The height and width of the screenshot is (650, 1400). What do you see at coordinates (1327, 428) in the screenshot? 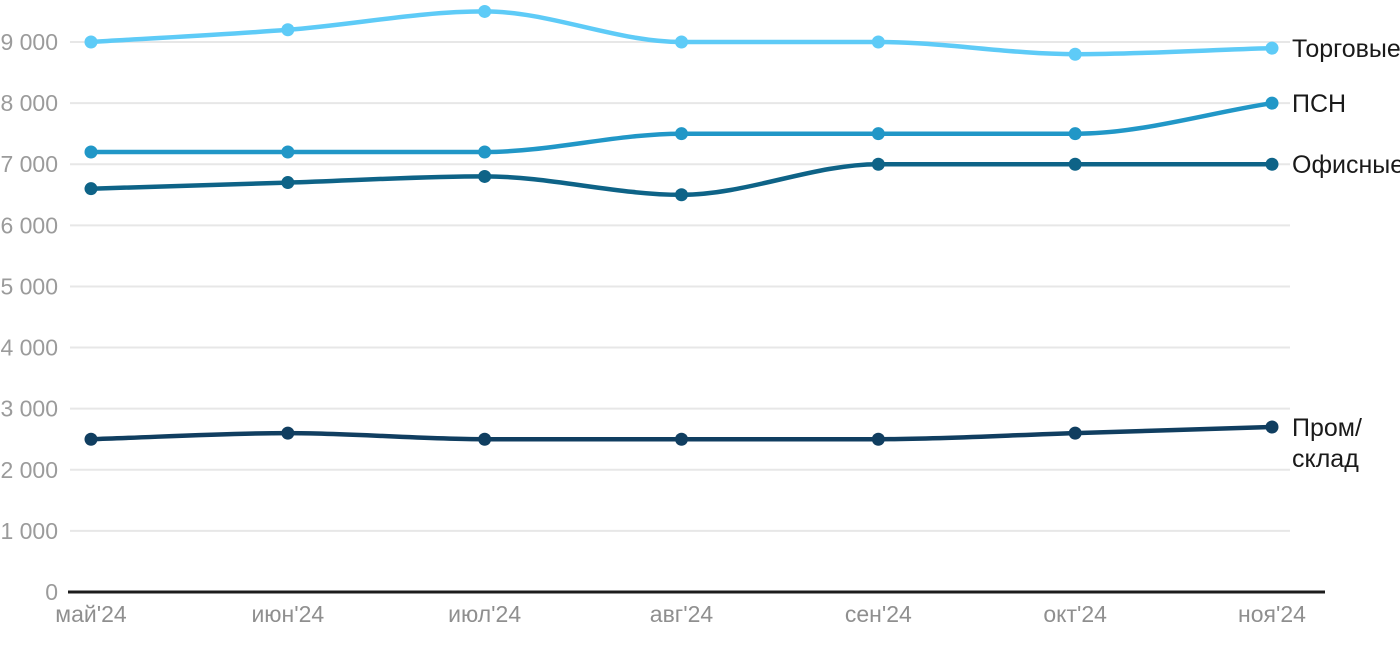
I see `series-label-3: Пром/` at bounding box center [1327, 428].